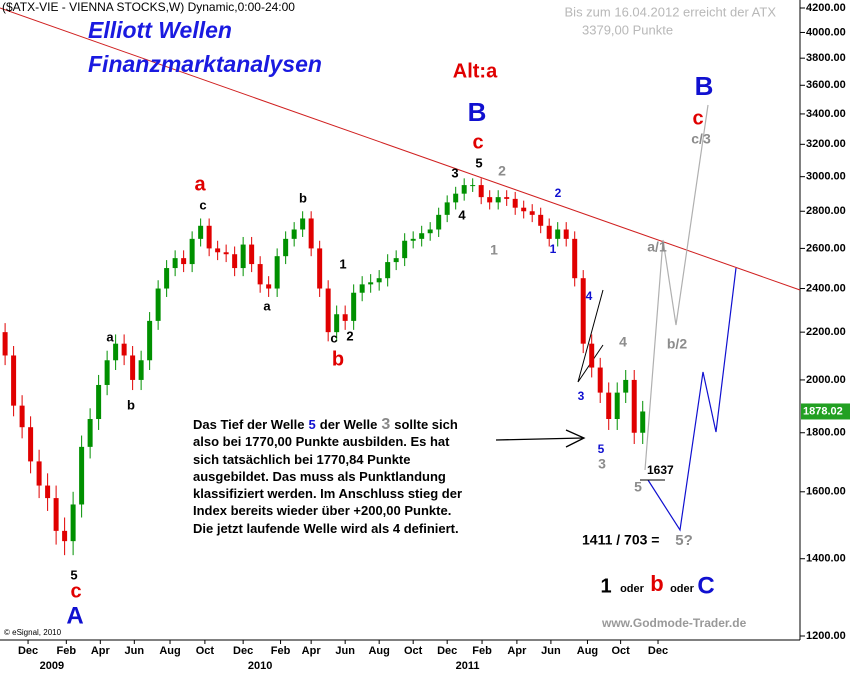 The width and height of the screenshot is (850, 674). What do you see at coordinates (660, 470) in the screenshot?
I see `annotation: 1637` at bounding box center [660, 470].